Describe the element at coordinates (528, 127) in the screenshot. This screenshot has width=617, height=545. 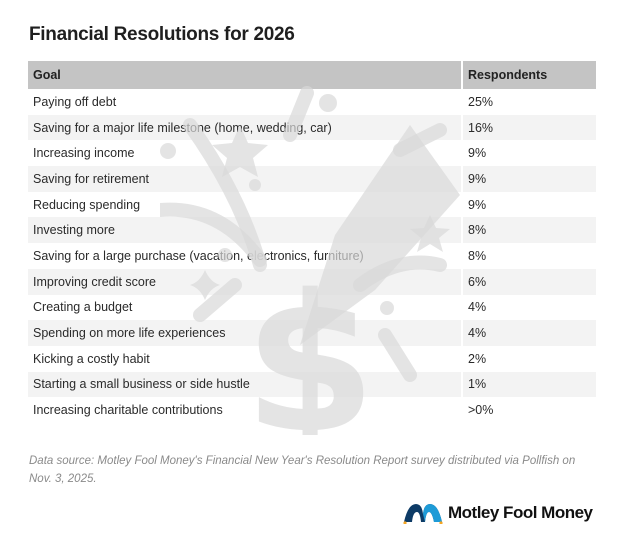
I see `respondents-cell: 16%` at that location.